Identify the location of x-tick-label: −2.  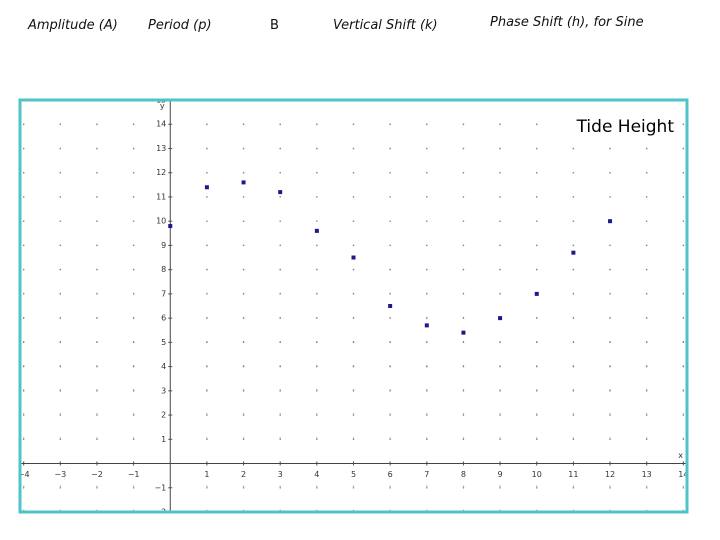
(97, 474).